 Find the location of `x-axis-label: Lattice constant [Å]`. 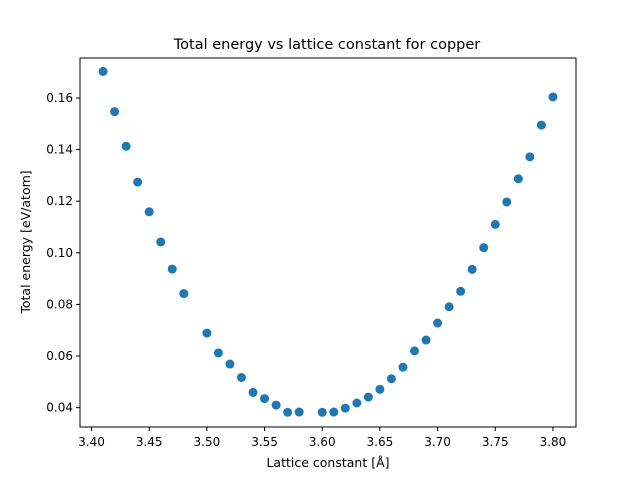

x-axis-label: Lattice constant [Å] is located at coordinates (327, 462).